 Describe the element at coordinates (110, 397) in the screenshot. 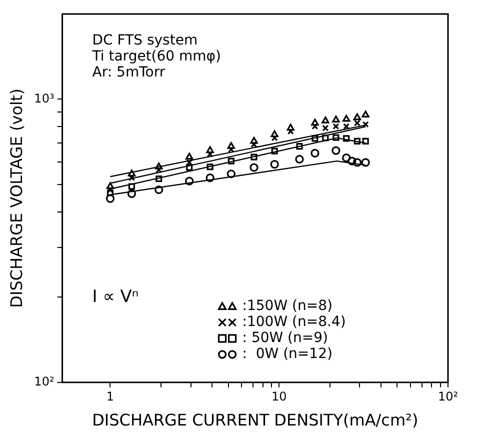

I see `x-tick-label: 1` at that location.